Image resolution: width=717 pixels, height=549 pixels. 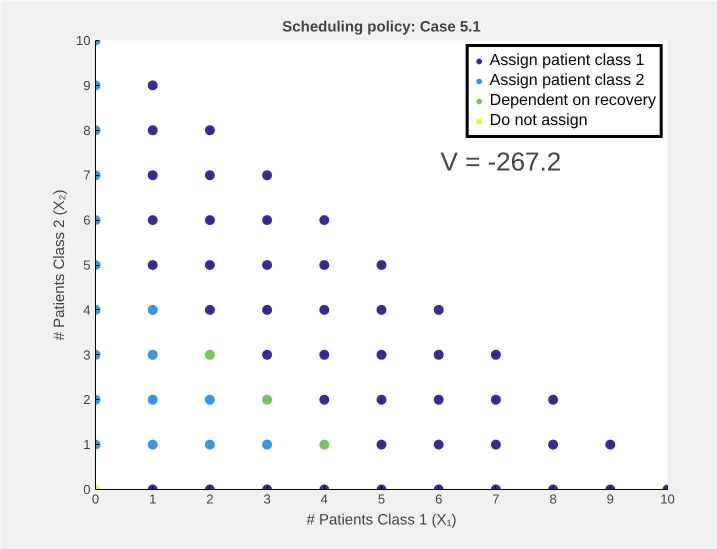 I want to click on y-axis-title: # Patients Class 2 (X₂), so click(x=59, y=265).